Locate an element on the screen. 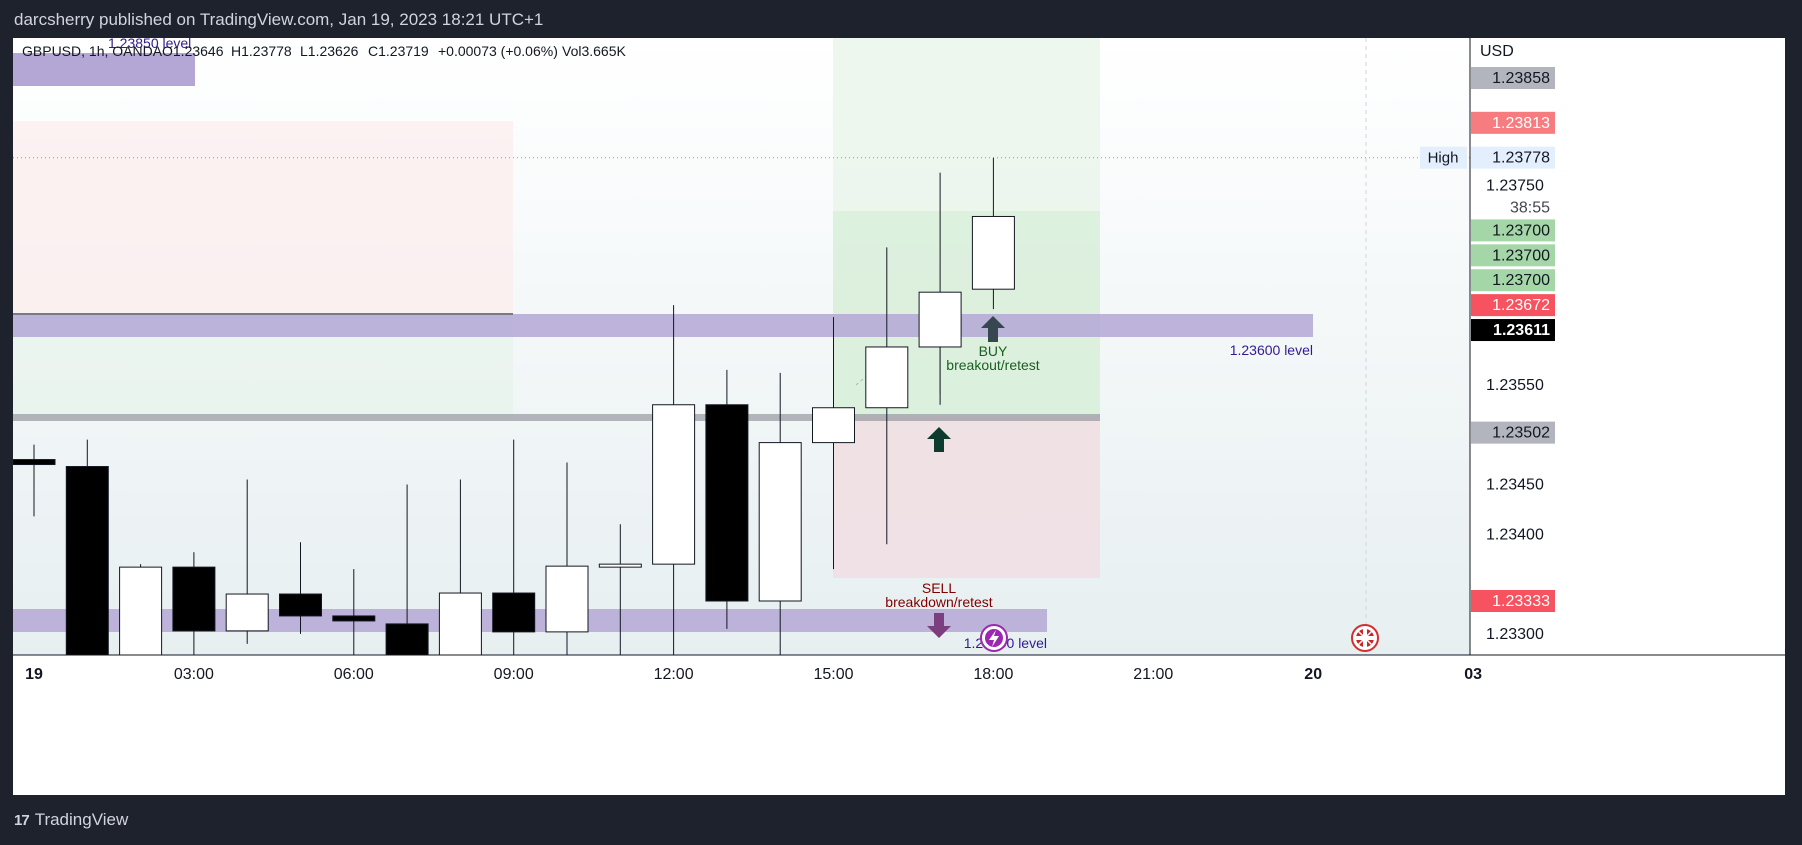  time-label: 21:00 is located at coordinates (1153, 674).